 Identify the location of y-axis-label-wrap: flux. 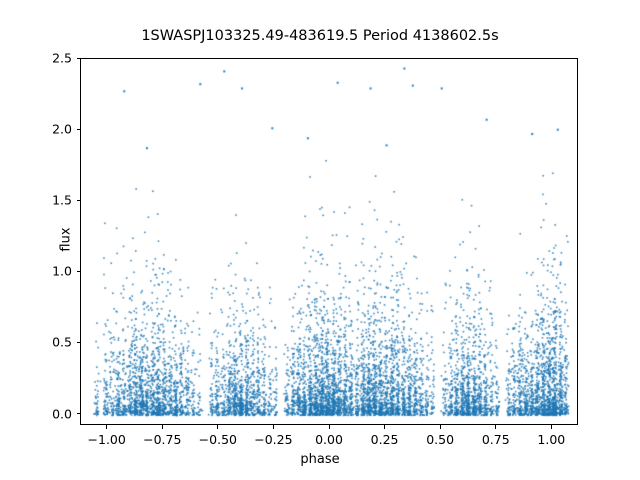
(43, 241).